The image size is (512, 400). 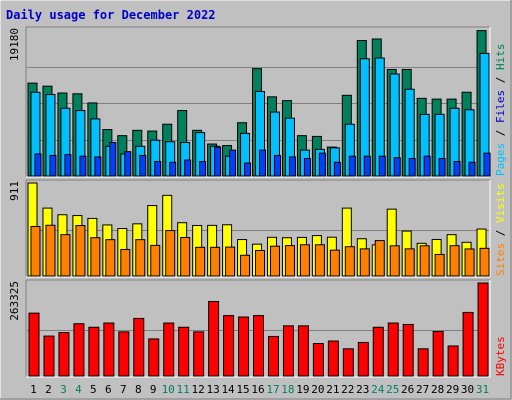 What do you see at coordinates (287, 389) in the screenshot?
I see `day-label: 18` at bounding box center [287, 389].